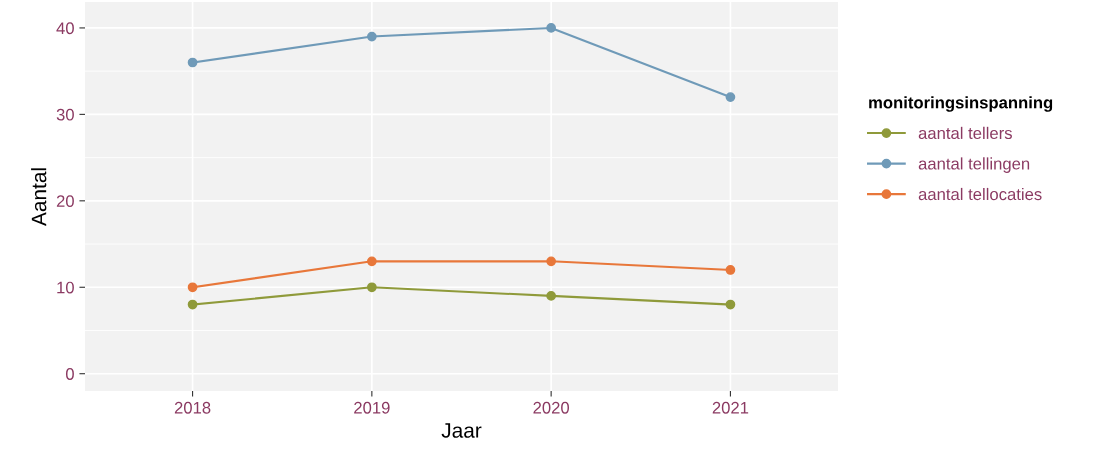 This screenshot has width=1102, height=459. I want to click on x-tick-label: 2018, so click(192, 407).